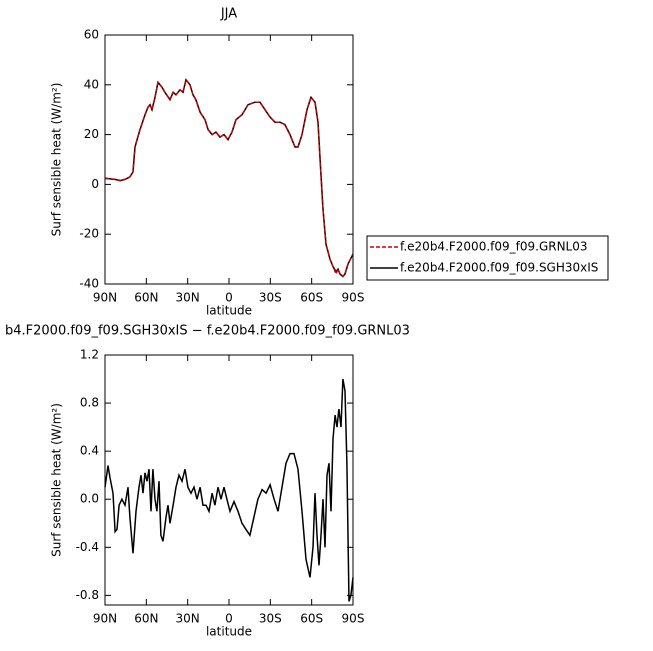 This screenshot has width=653, height=651. Describe the element at coordinates (89, 451) in the screenshot. I see `y-tick-label: 0.4` at that location.